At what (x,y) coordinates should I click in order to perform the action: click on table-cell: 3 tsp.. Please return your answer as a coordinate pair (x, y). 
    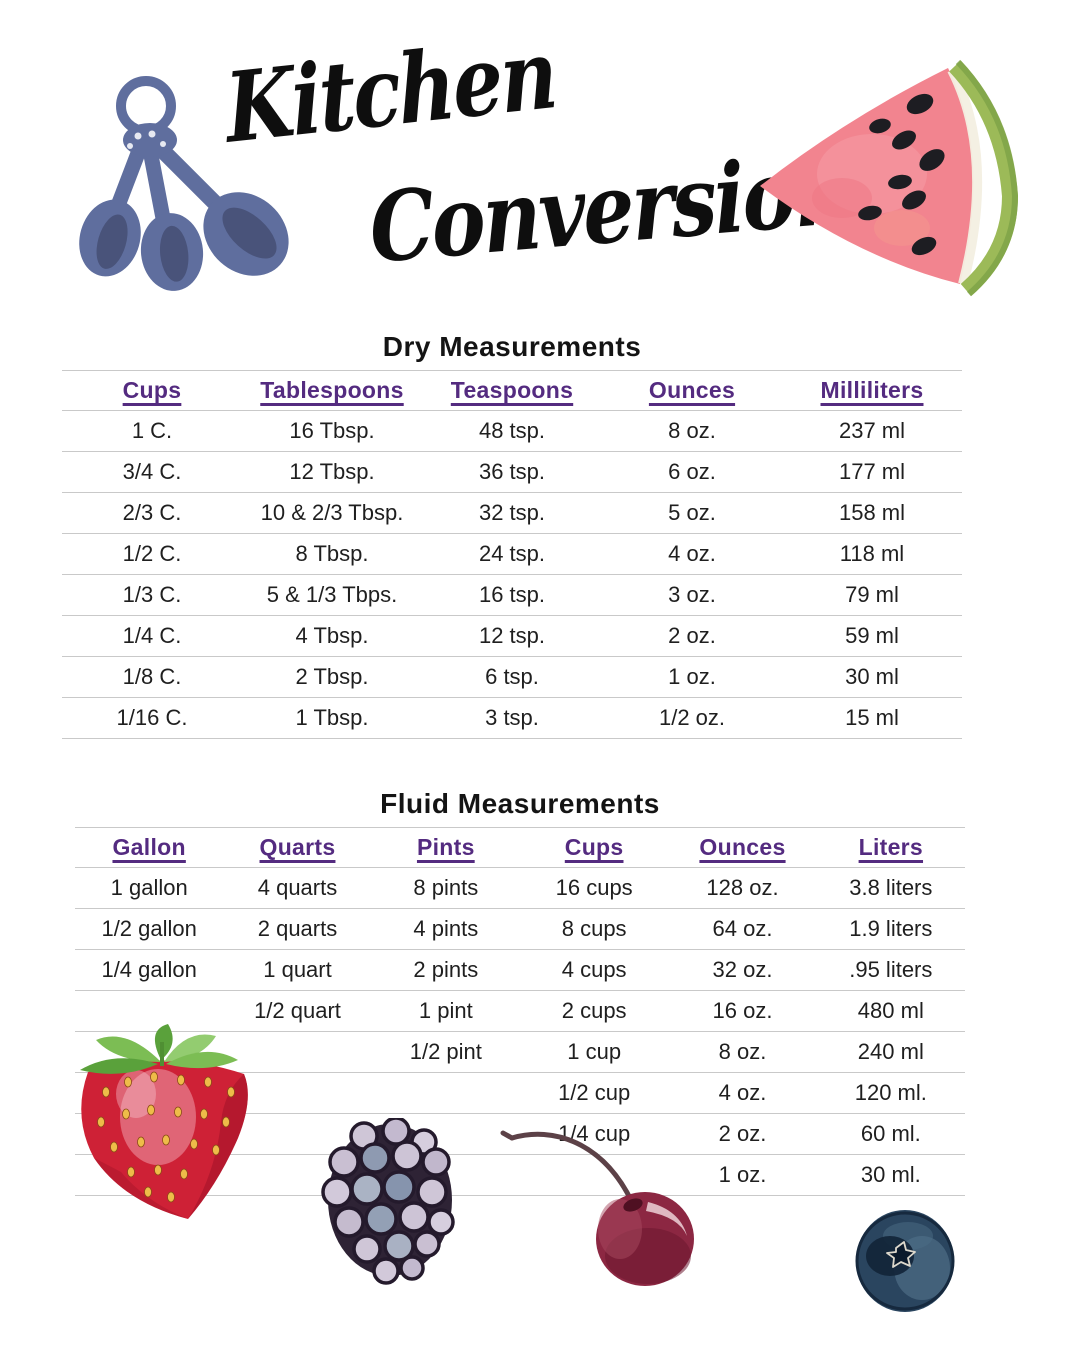
    Looking at the image, I should click on (512, 717).